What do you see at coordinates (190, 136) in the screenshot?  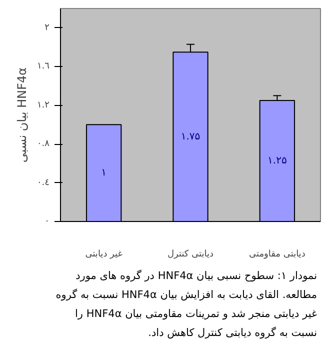 I see `data-label: ۱.۷۵` at bounding box center [190, 136].